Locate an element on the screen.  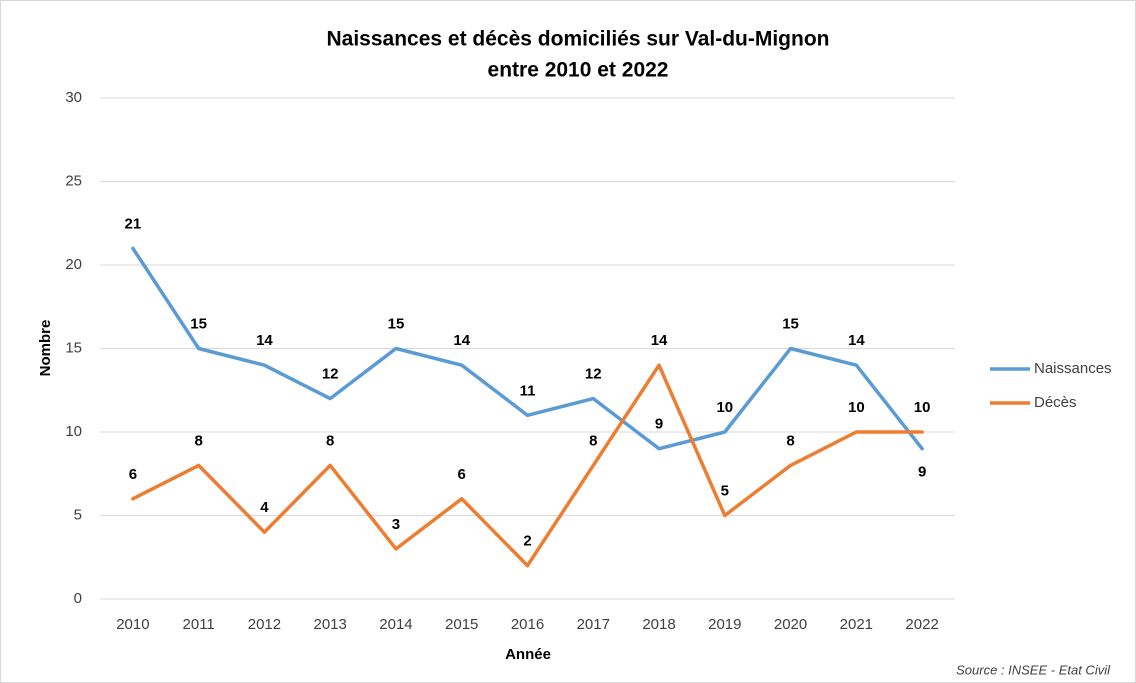
chart-title: entre 2010 et 2022 is located at coordinates (578, 70).